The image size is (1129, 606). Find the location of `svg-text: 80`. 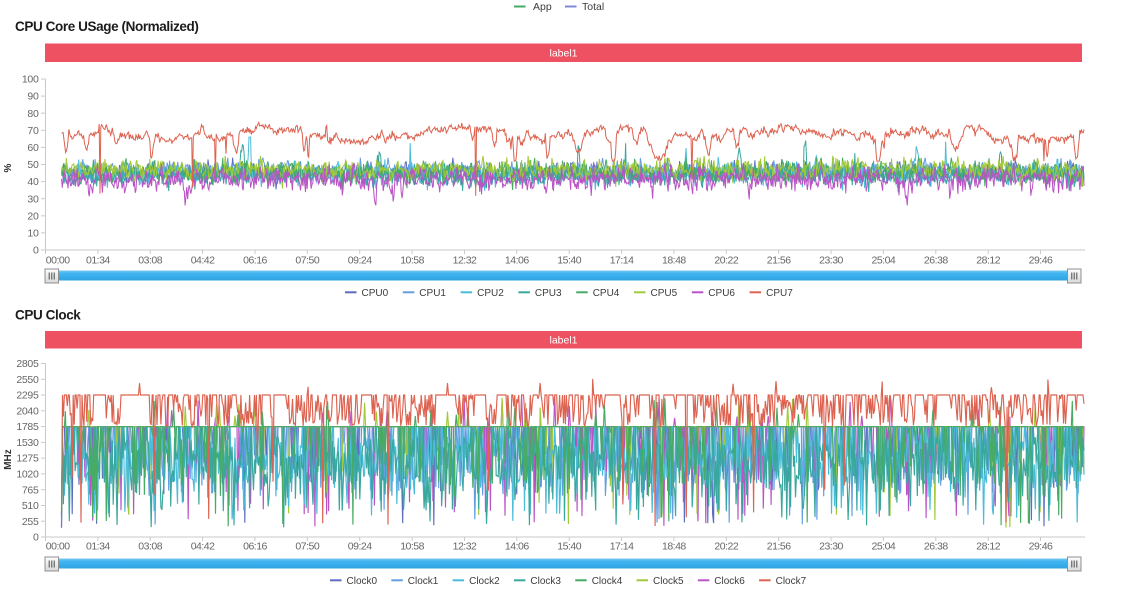

svg-text: 80 is located at coordinates (33, 114).